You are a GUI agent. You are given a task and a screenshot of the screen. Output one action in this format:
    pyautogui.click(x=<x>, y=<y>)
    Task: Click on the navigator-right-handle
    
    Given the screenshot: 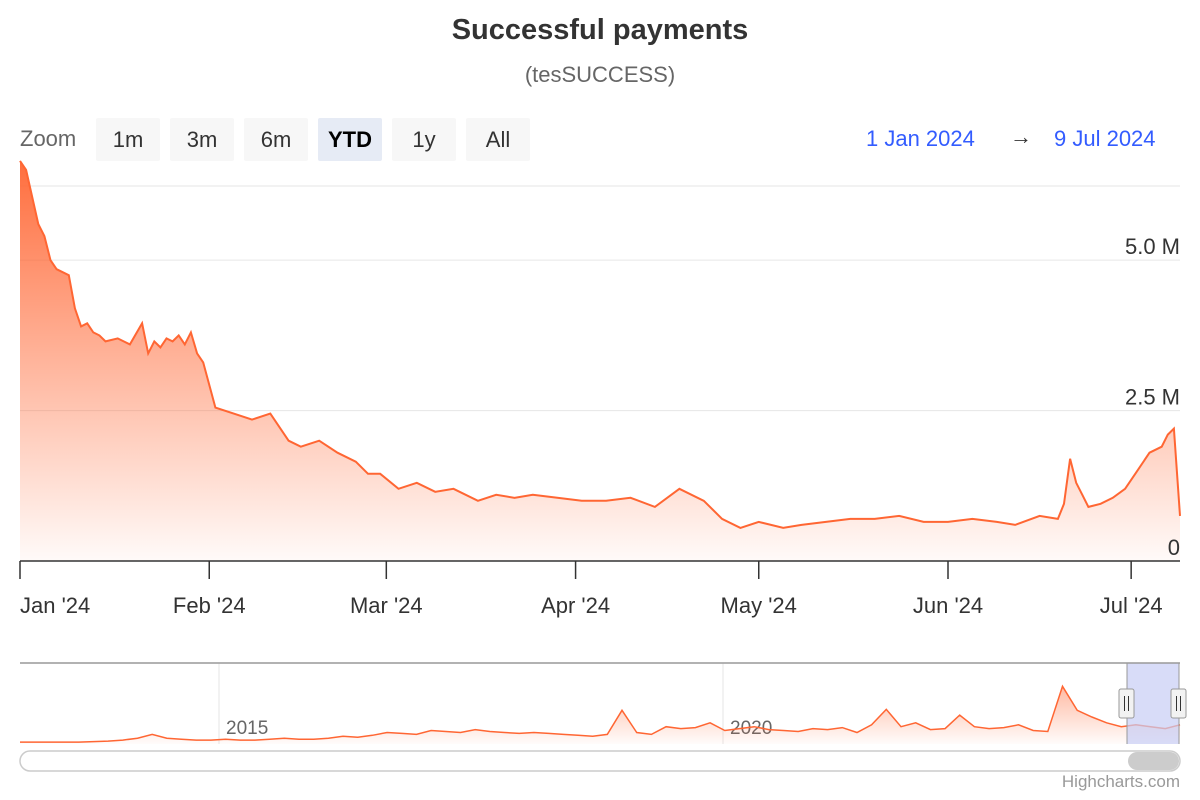 What is the action you would take?
    pyautogui.click(x=1178, y=703)
    